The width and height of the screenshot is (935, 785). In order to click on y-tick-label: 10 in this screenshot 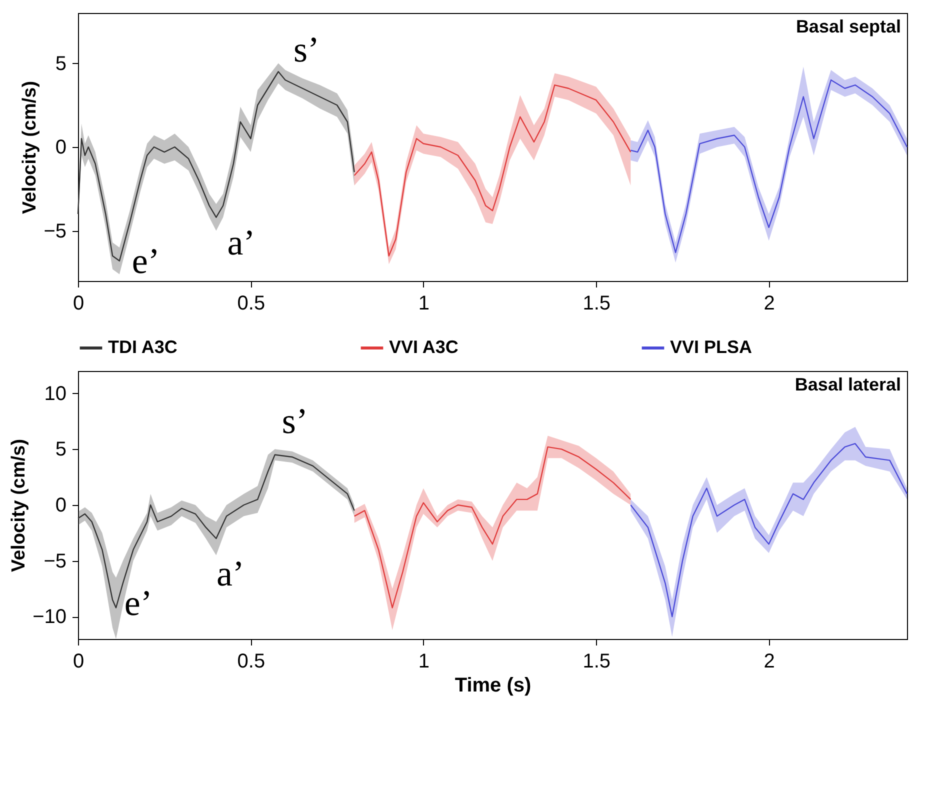, I will do `click(55, 393)`.